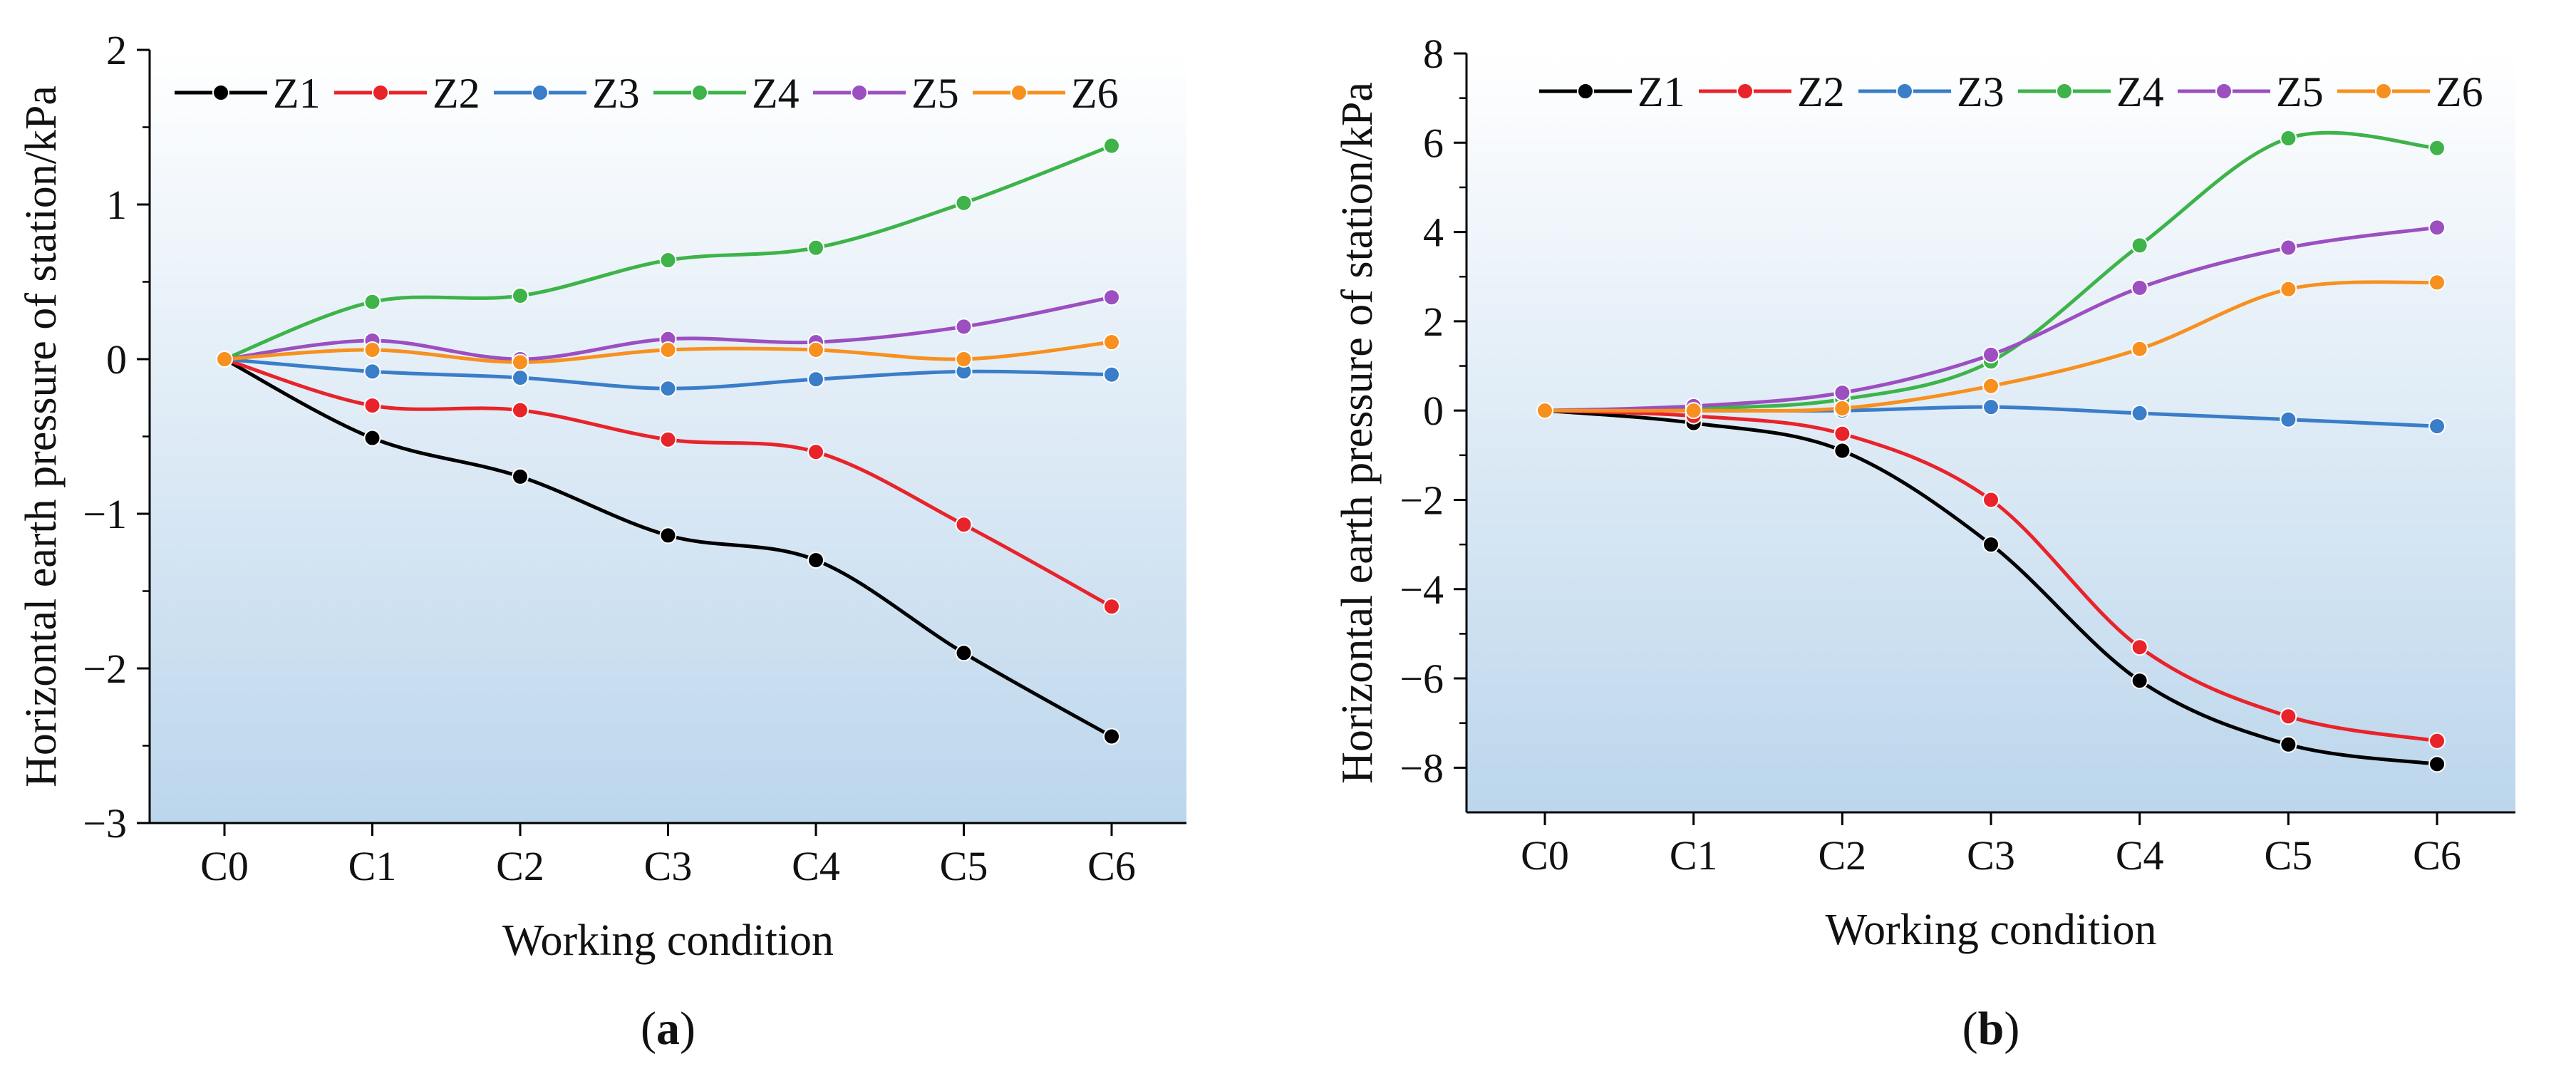 This screenshot has height=1081, width=2576. Describe the element at coordinates (668, 439) in the screenshot. I see `data-point-z2-c3` at that location.